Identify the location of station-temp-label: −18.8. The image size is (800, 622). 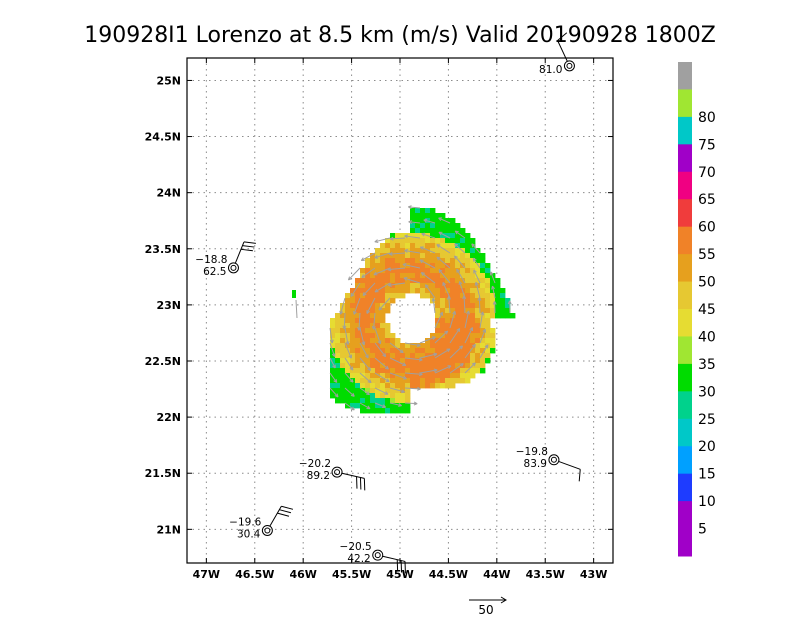
(211, 260).